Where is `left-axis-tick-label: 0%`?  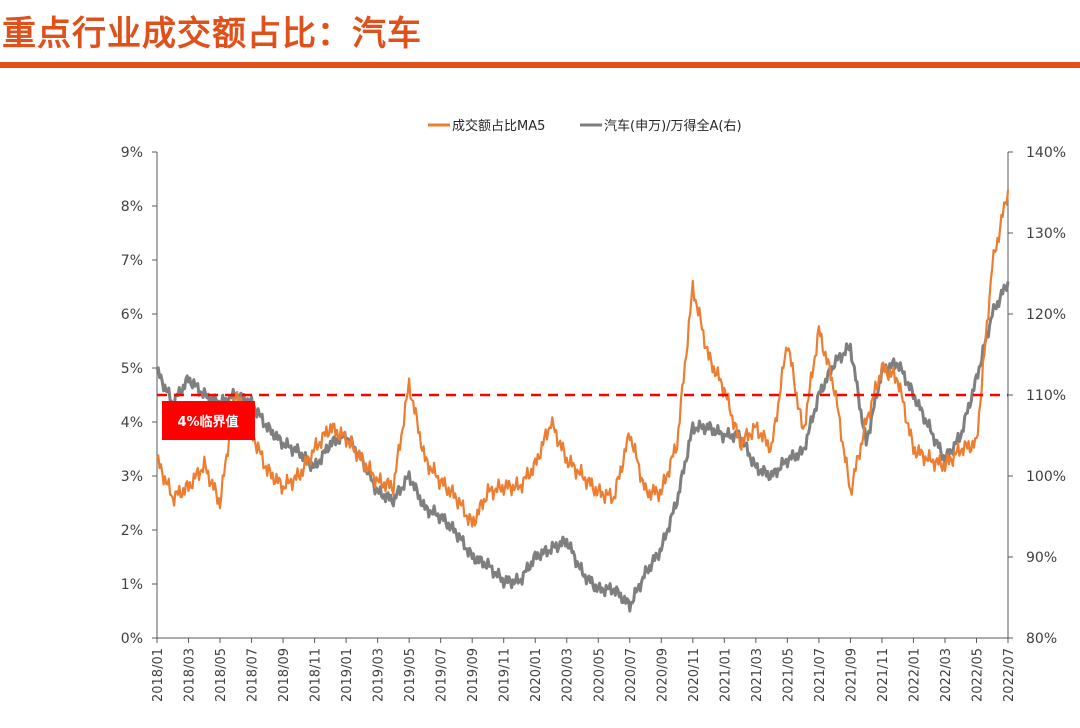
left-axis-tick-label: 0% is located at coordinates (132, 639).